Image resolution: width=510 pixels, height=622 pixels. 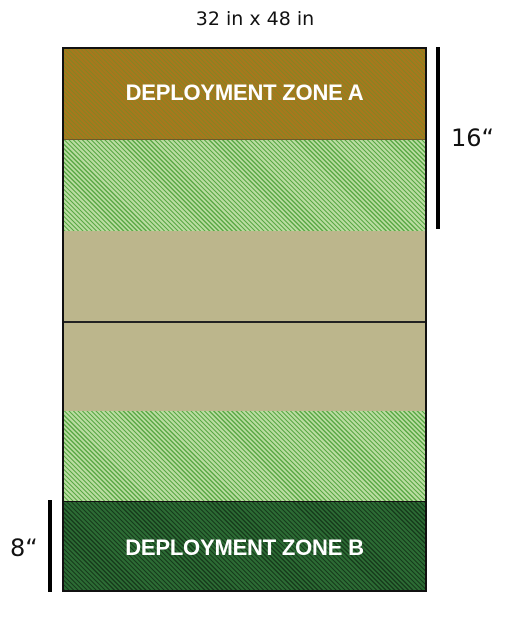 What do you see at coordinates (255, 19) in the screenshot?
I see `board-size-title: 32 in x 48 in` at bounding box center [255, 19].